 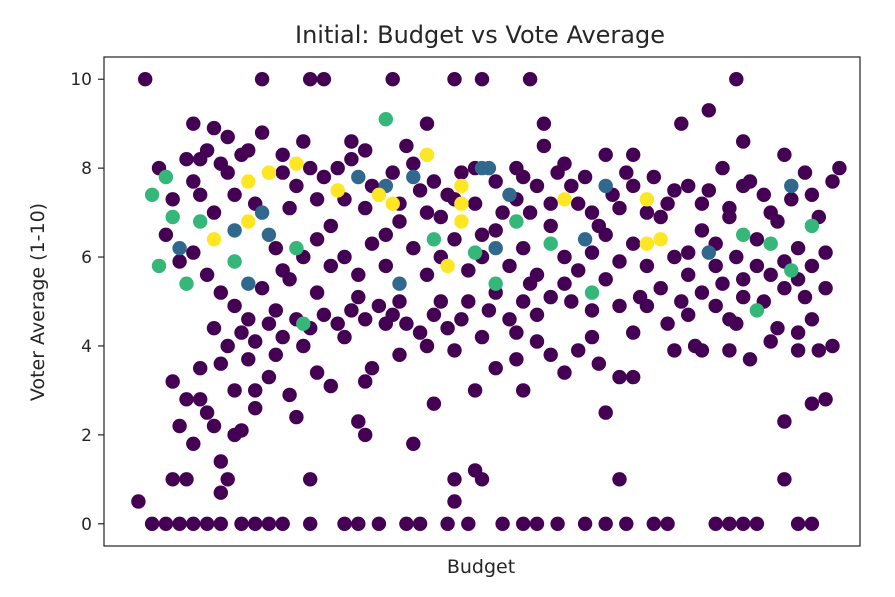 I want to click on y-axis-label: Voter Average (1-10), so click(x=38, y=302).